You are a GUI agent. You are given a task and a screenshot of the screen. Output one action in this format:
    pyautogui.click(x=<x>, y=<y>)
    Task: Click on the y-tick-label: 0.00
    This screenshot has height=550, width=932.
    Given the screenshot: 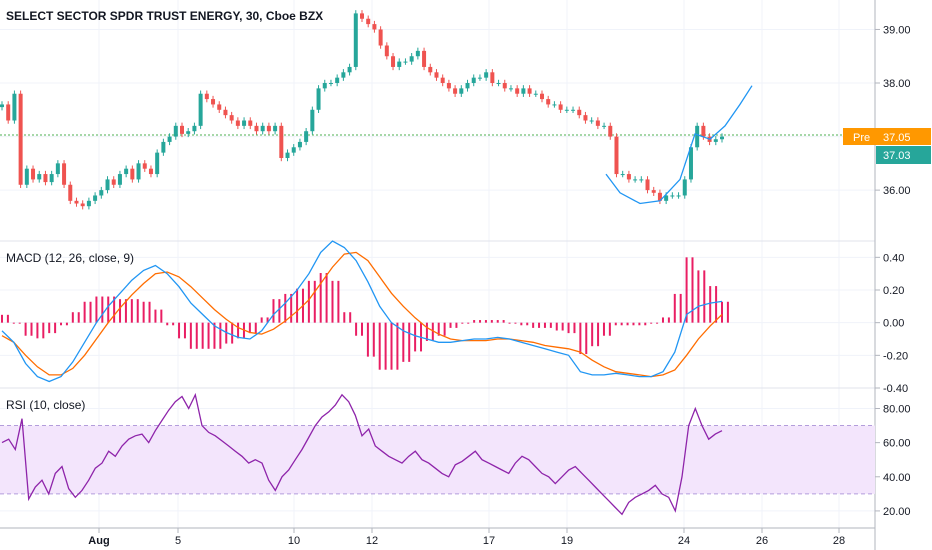 What is the action you would take?
    pyautogui.click(x=893, y=324)
    